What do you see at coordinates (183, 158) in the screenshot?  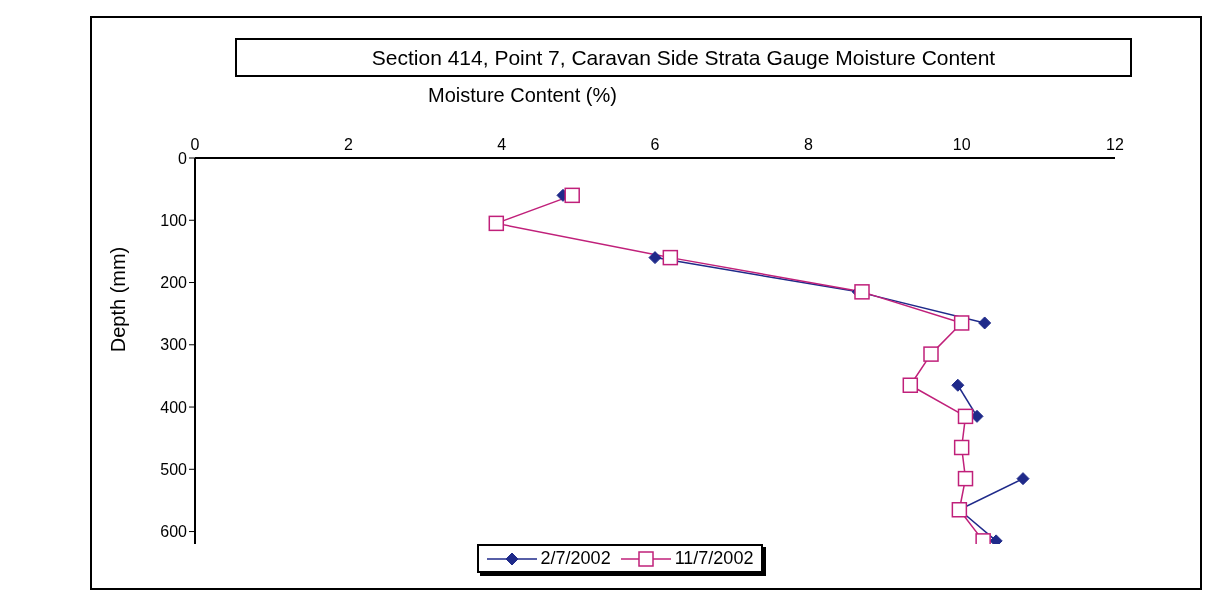 I see `y-tick-label: 0` at bounding box center [183, 158].